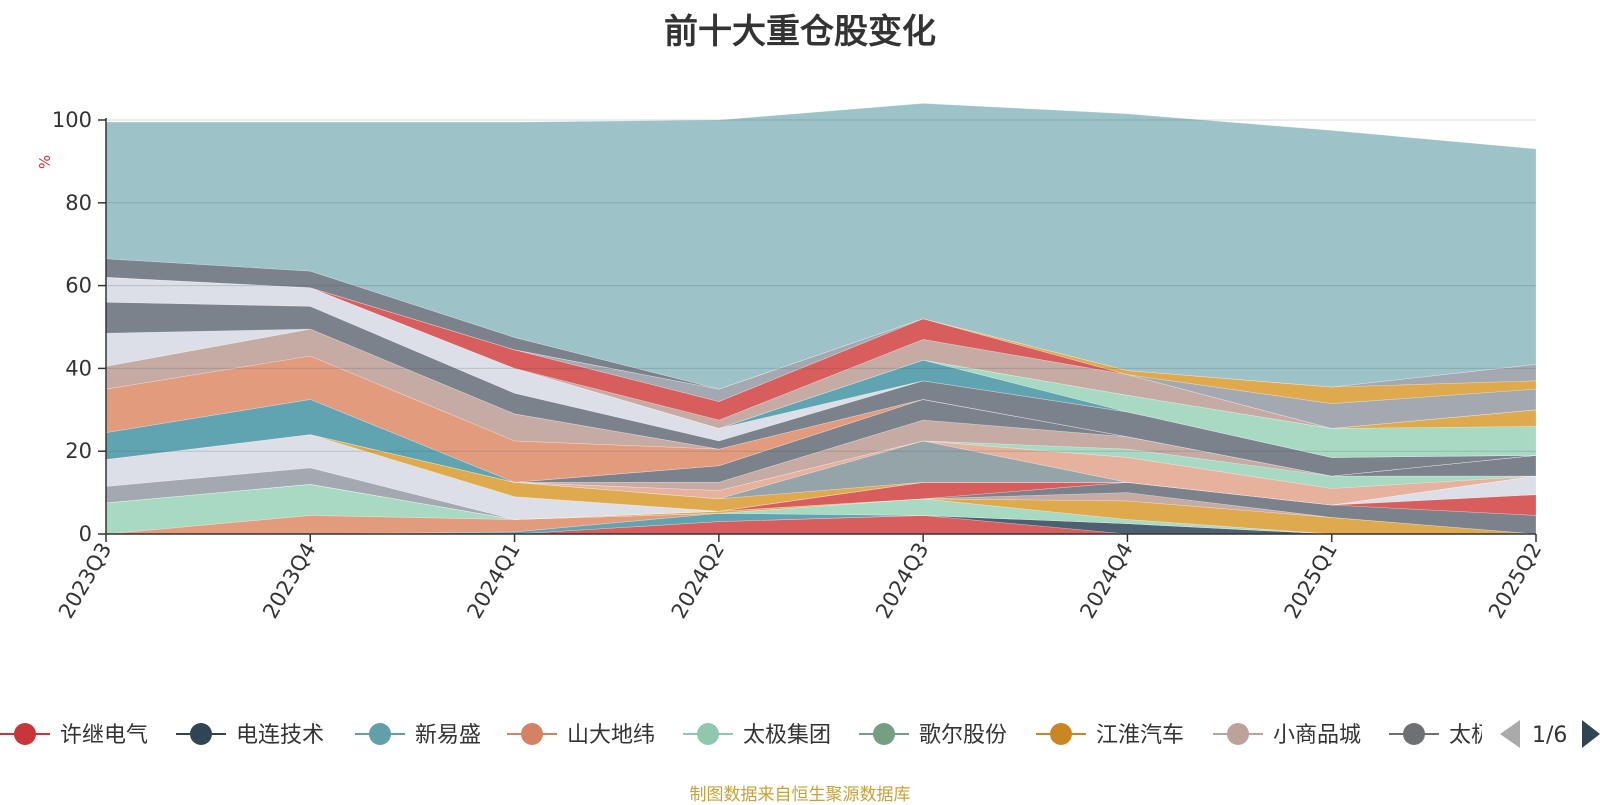  Describe the element at coordinates (1441, 735) in the screenshot. I see `legend-item: 太极` at that location.